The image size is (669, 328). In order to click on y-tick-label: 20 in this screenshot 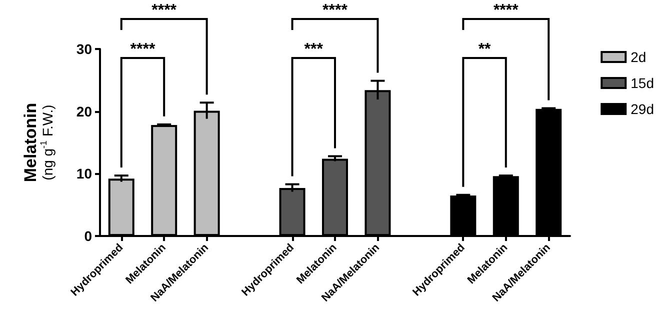, I will do `click(84, 111)`.